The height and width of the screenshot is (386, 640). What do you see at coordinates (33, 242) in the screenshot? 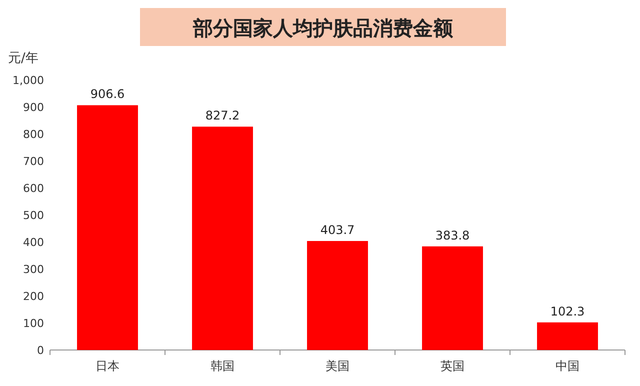
I see `y-tick-label: 400` at bounding box center [33, 242].